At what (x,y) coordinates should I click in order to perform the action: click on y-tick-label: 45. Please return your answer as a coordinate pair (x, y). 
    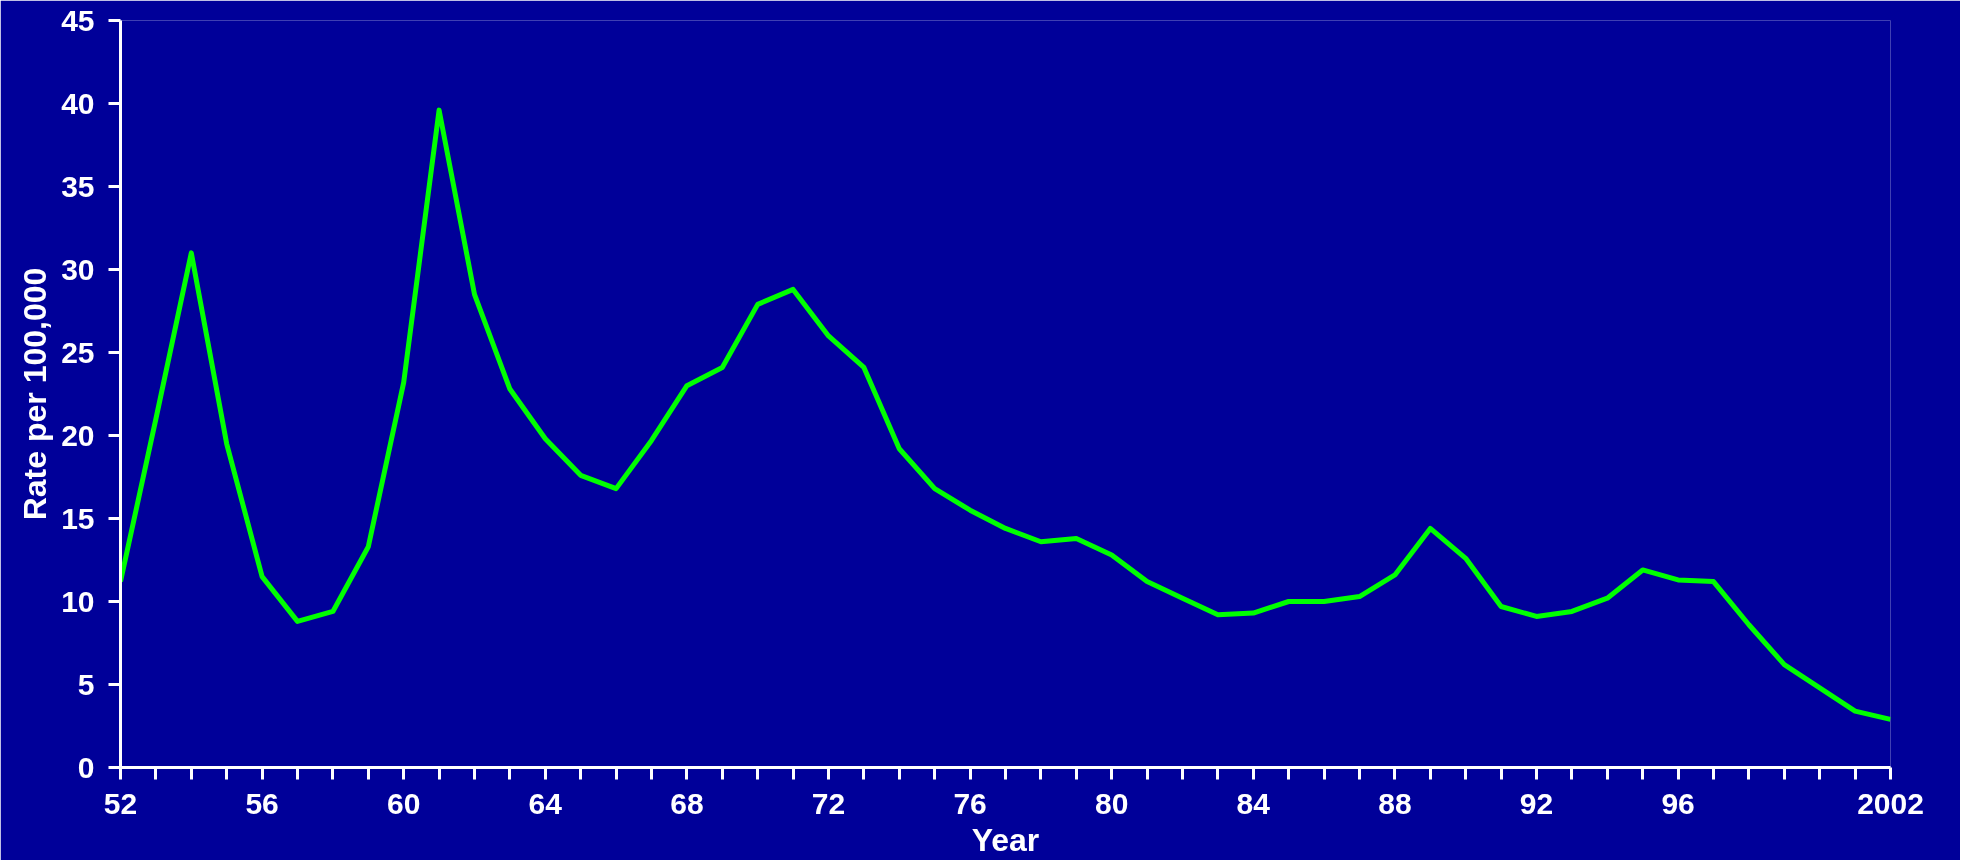
    Looking at the image, I should click on (78, 20).